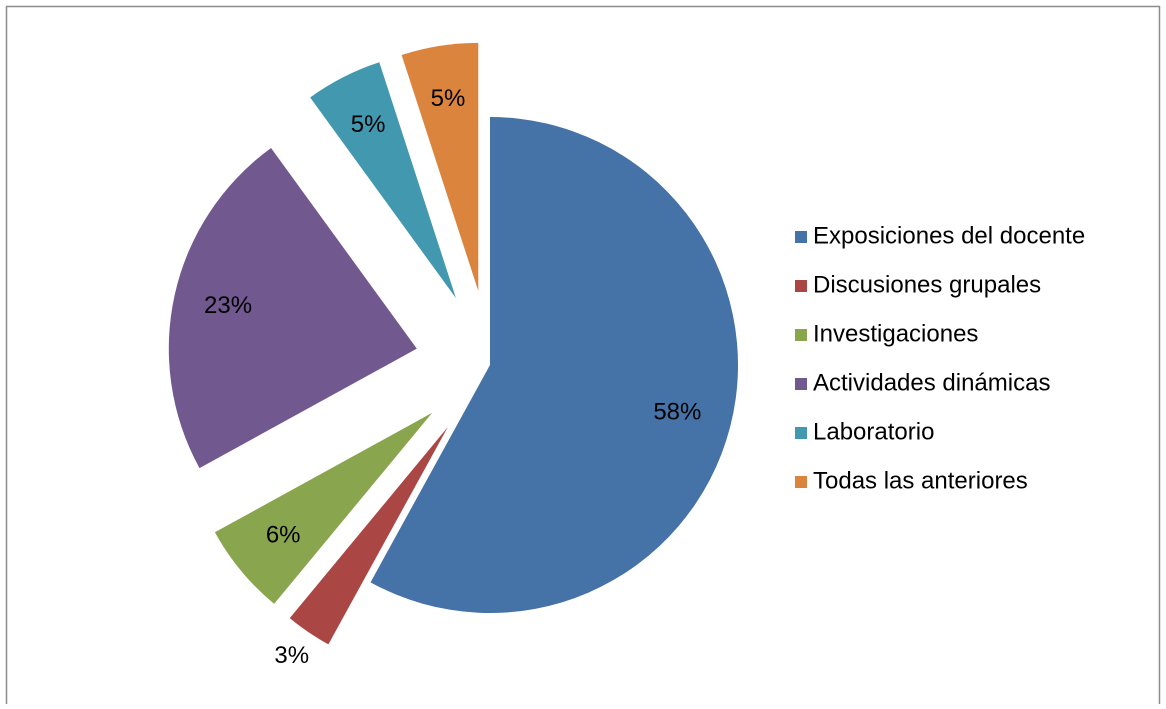 Image resolution: width=1166 pixels, height=709 pixels. Describe the element at coordinates (283, 534) in the screenshot. I see `data-label: 6%` at that location.